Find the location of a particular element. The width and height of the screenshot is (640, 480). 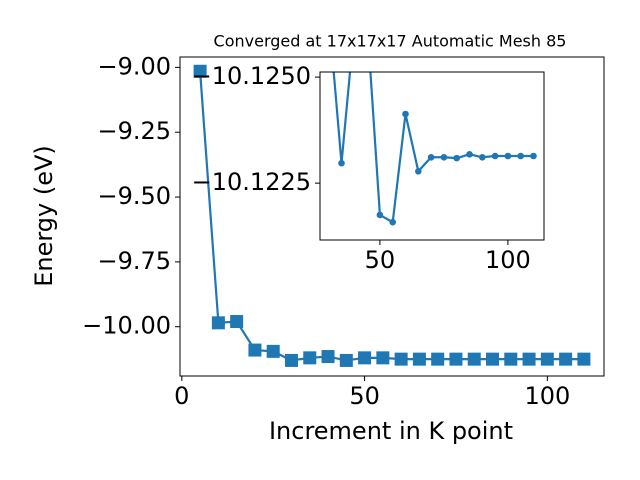

y-tick-label: −9.25 is located at coordinates (134, 131).